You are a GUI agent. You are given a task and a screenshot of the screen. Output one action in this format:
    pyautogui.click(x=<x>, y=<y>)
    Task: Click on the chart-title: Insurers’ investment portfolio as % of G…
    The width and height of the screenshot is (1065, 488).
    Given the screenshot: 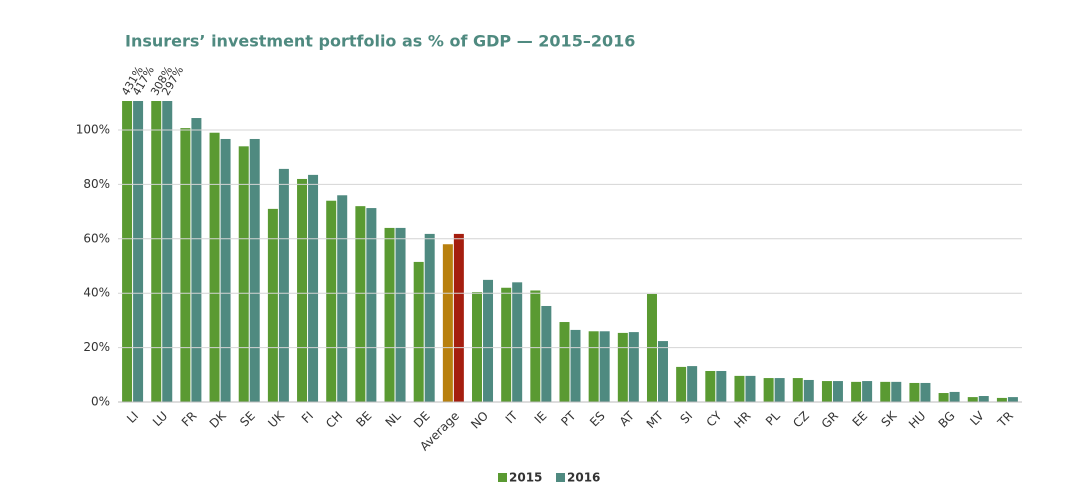 What is the action you would take?
    pyautogui.click(x=380, y=41)
    